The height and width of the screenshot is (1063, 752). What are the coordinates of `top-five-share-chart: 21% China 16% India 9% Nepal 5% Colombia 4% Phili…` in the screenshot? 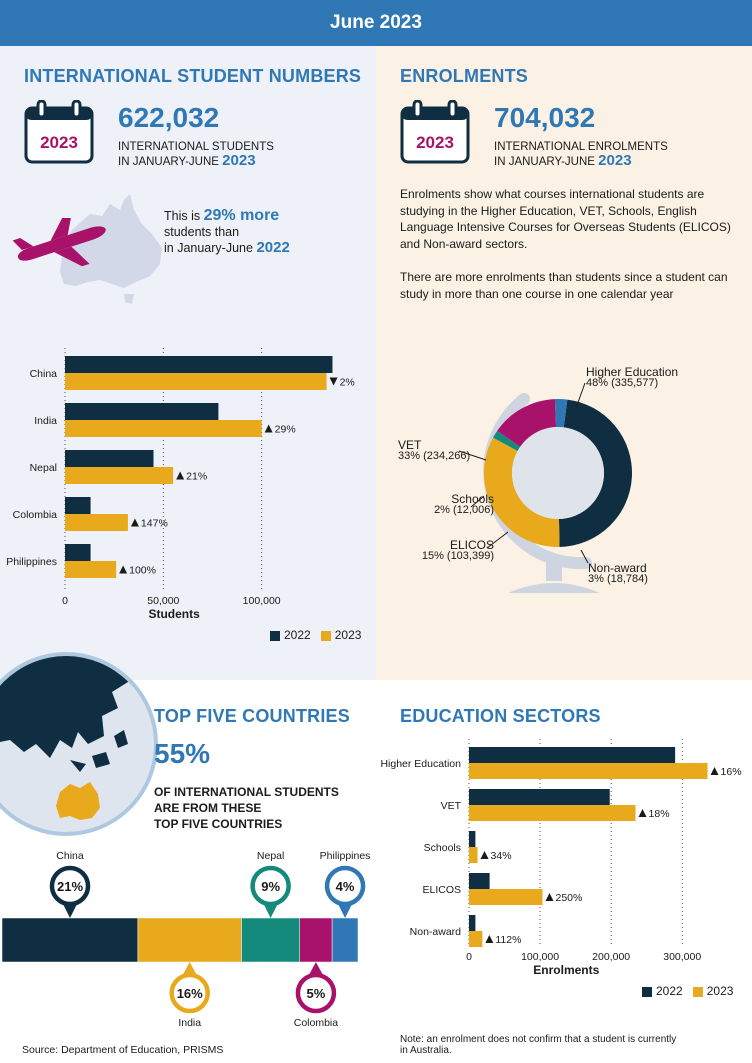 It's located at (186, 939).